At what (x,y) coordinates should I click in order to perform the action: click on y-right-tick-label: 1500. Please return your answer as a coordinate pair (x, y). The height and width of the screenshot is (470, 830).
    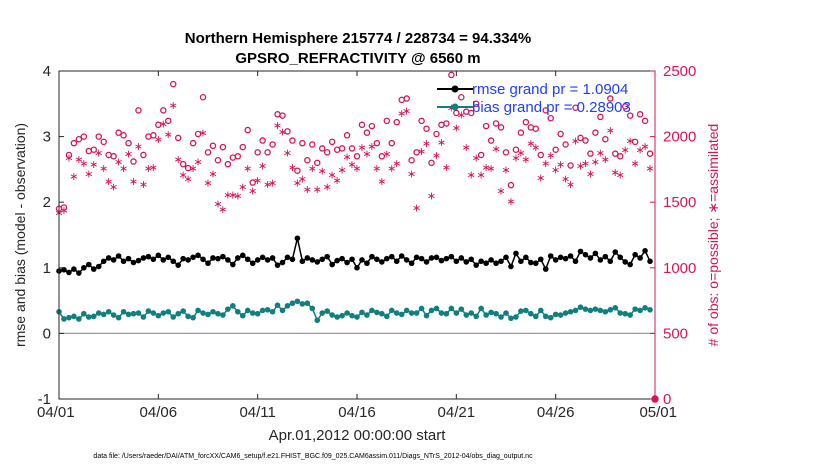
    Looking at the image, I should click on (679, 202).